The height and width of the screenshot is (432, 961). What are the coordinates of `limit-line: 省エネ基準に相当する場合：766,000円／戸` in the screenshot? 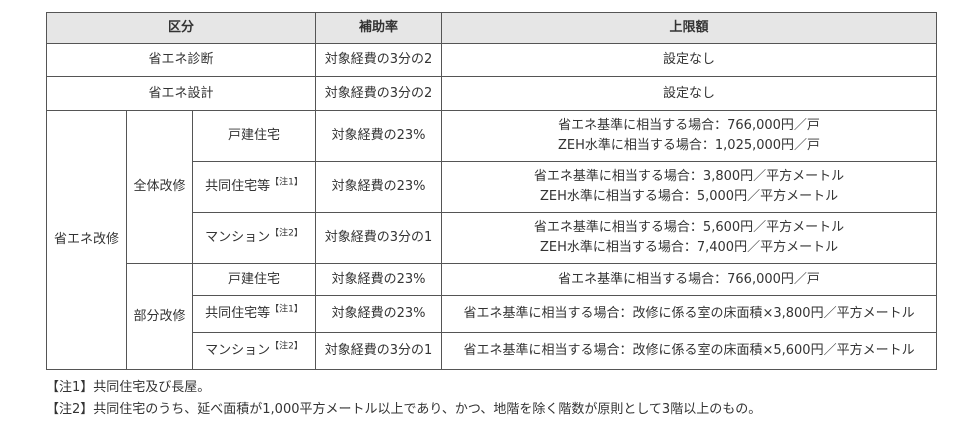 It's located at (689, 125).